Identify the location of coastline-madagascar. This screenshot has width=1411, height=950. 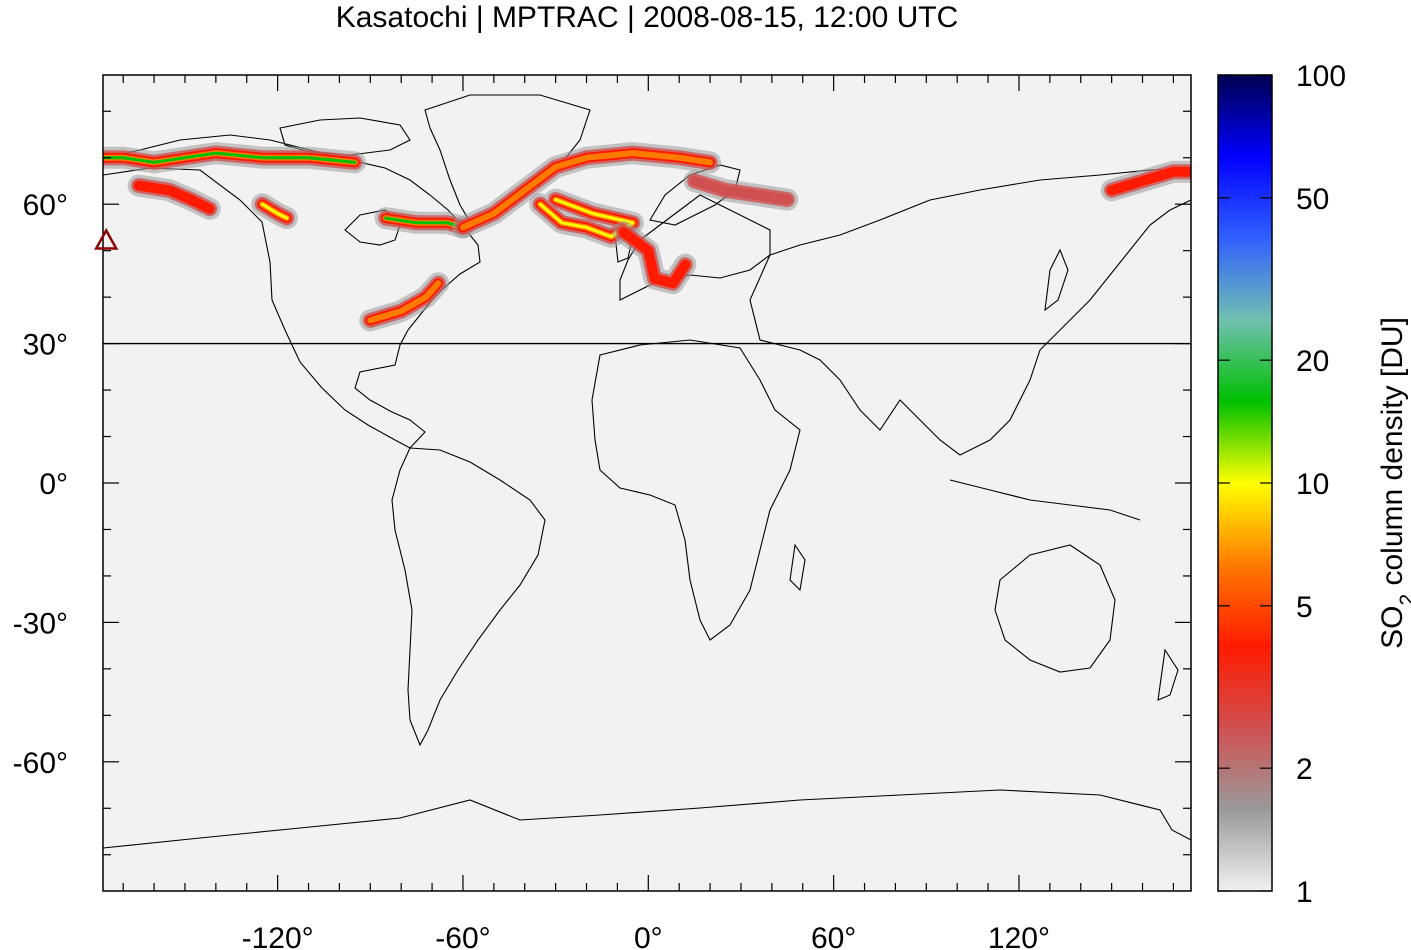
(797, 567).